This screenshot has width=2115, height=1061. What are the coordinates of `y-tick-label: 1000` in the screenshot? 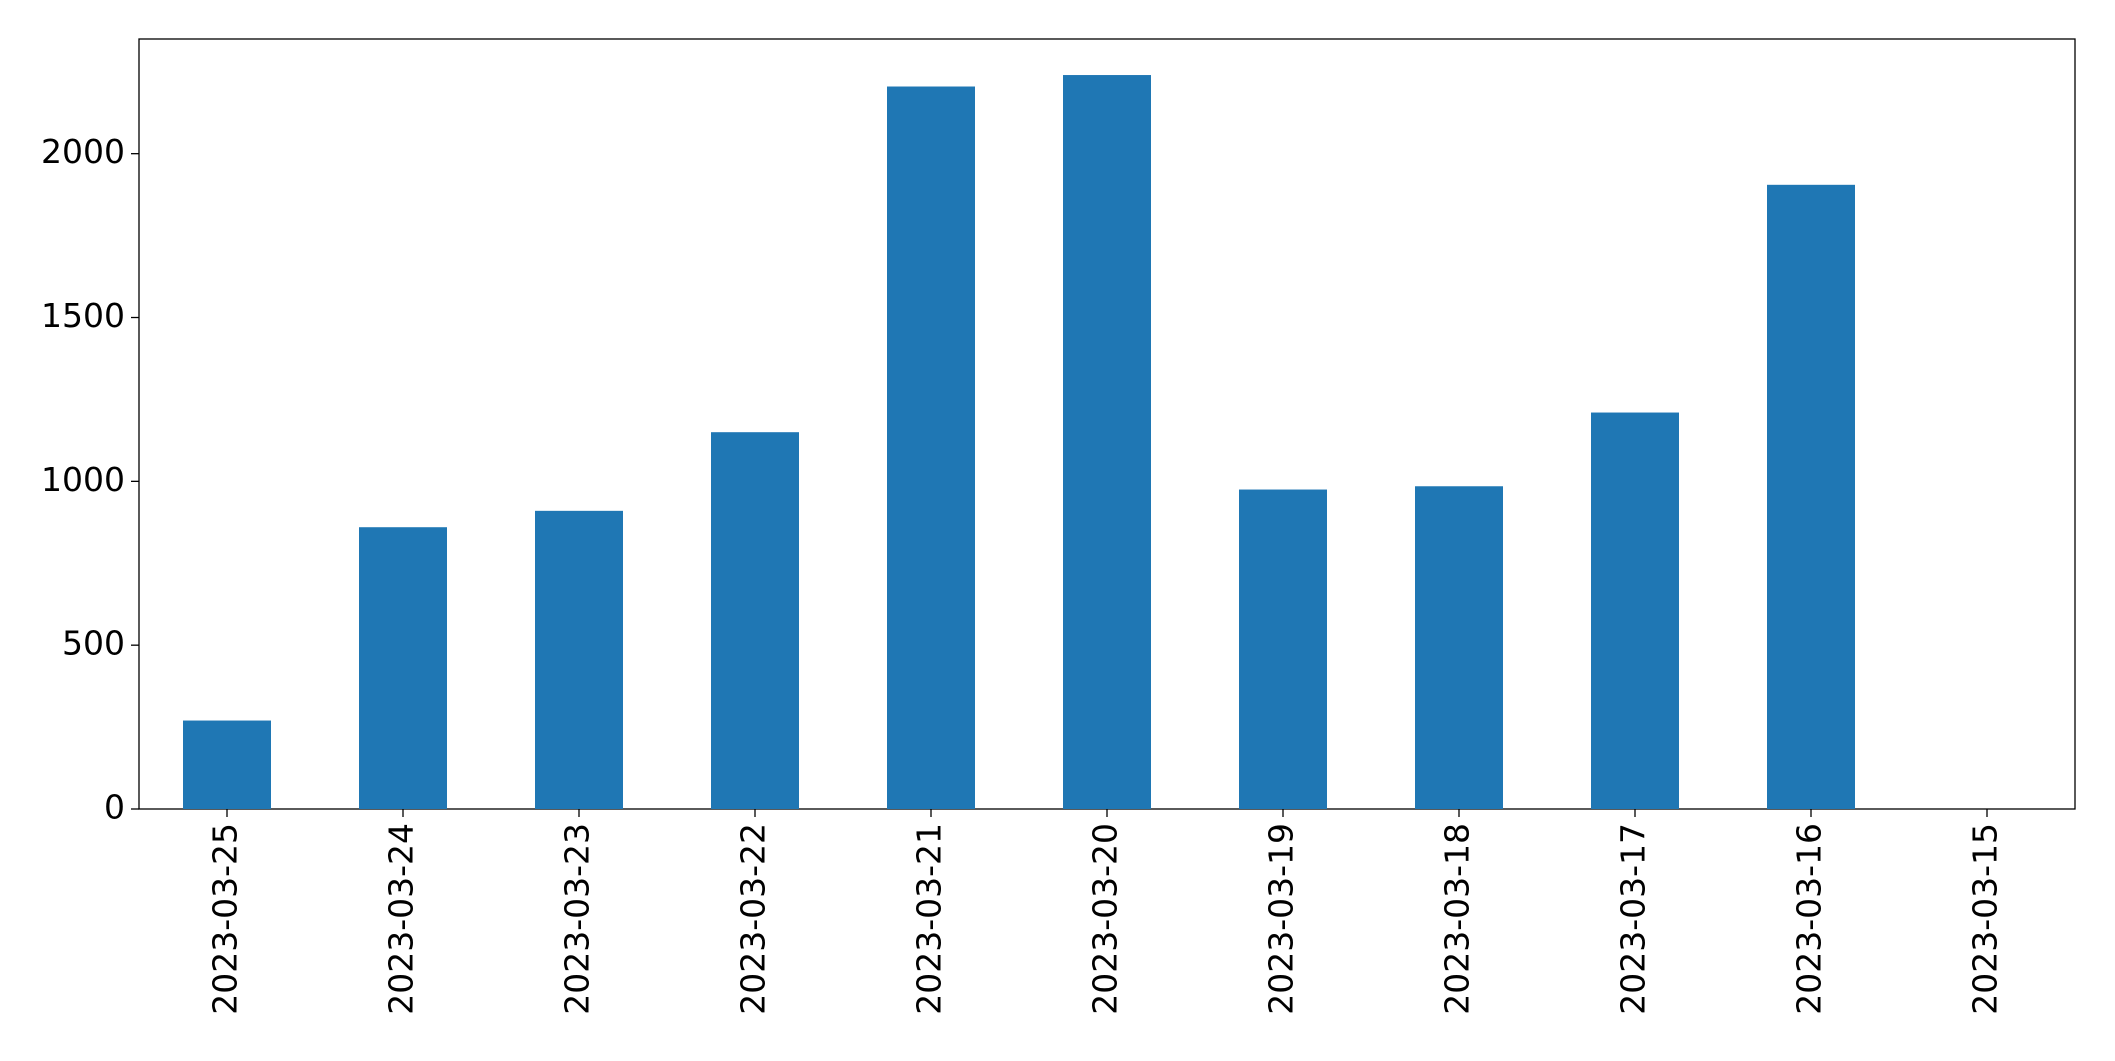 It's located at (83, 479).